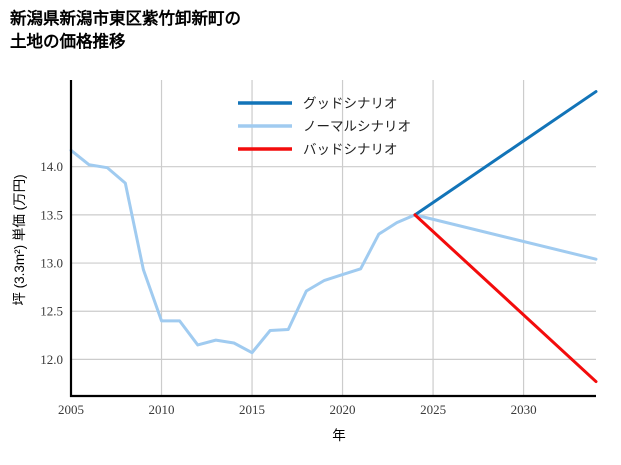  What do you see at coordinates (357, 126) in the screenshot?
I see `legend-label: ノーマルシナリオ` at bounding box center [357, 126].